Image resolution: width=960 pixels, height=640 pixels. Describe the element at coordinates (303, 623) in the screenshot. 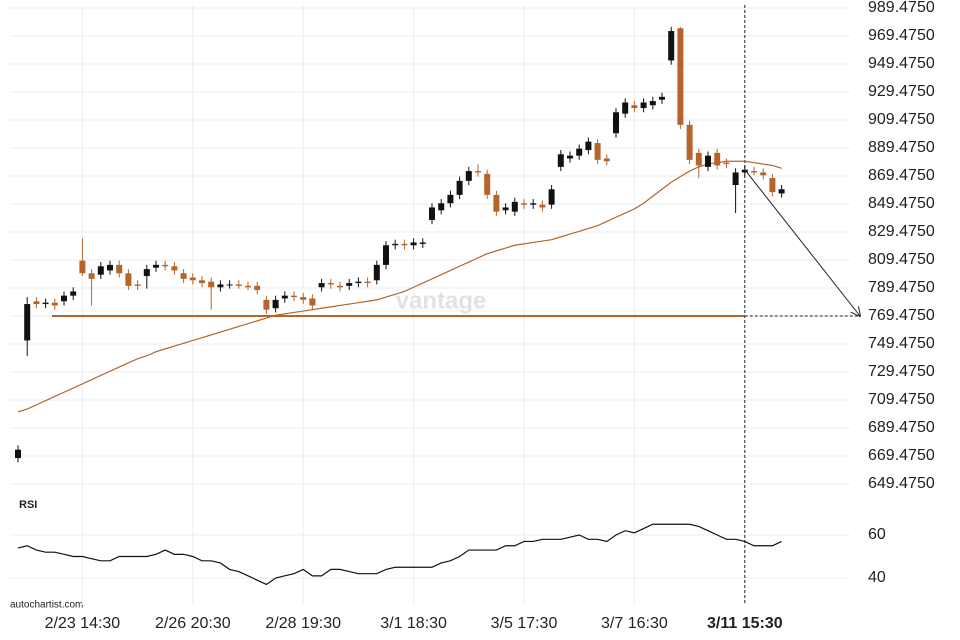

I see `x-tick-label: 2/28 19:30` at that location.